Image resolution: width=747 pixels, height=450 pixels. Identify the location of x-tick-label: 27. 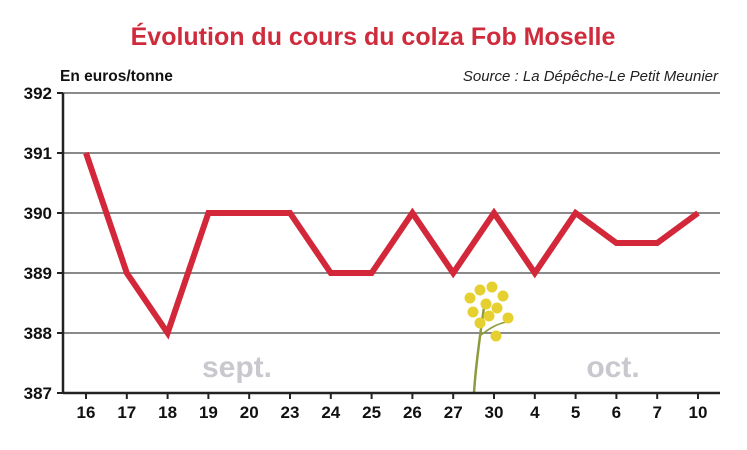
(453, 412).